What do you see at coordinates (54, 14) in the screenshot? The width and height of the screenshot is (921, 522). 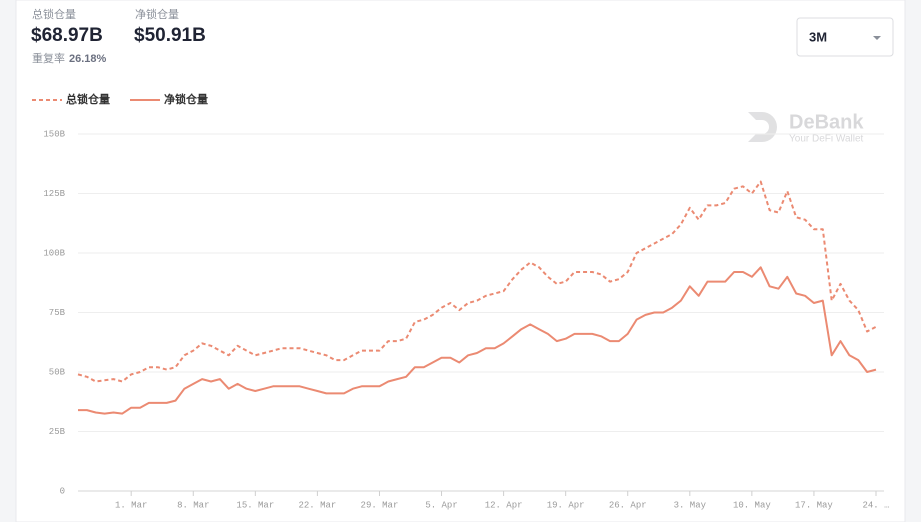 I see `stat-label: 总锁仓量` at bounding box center [54, 14].